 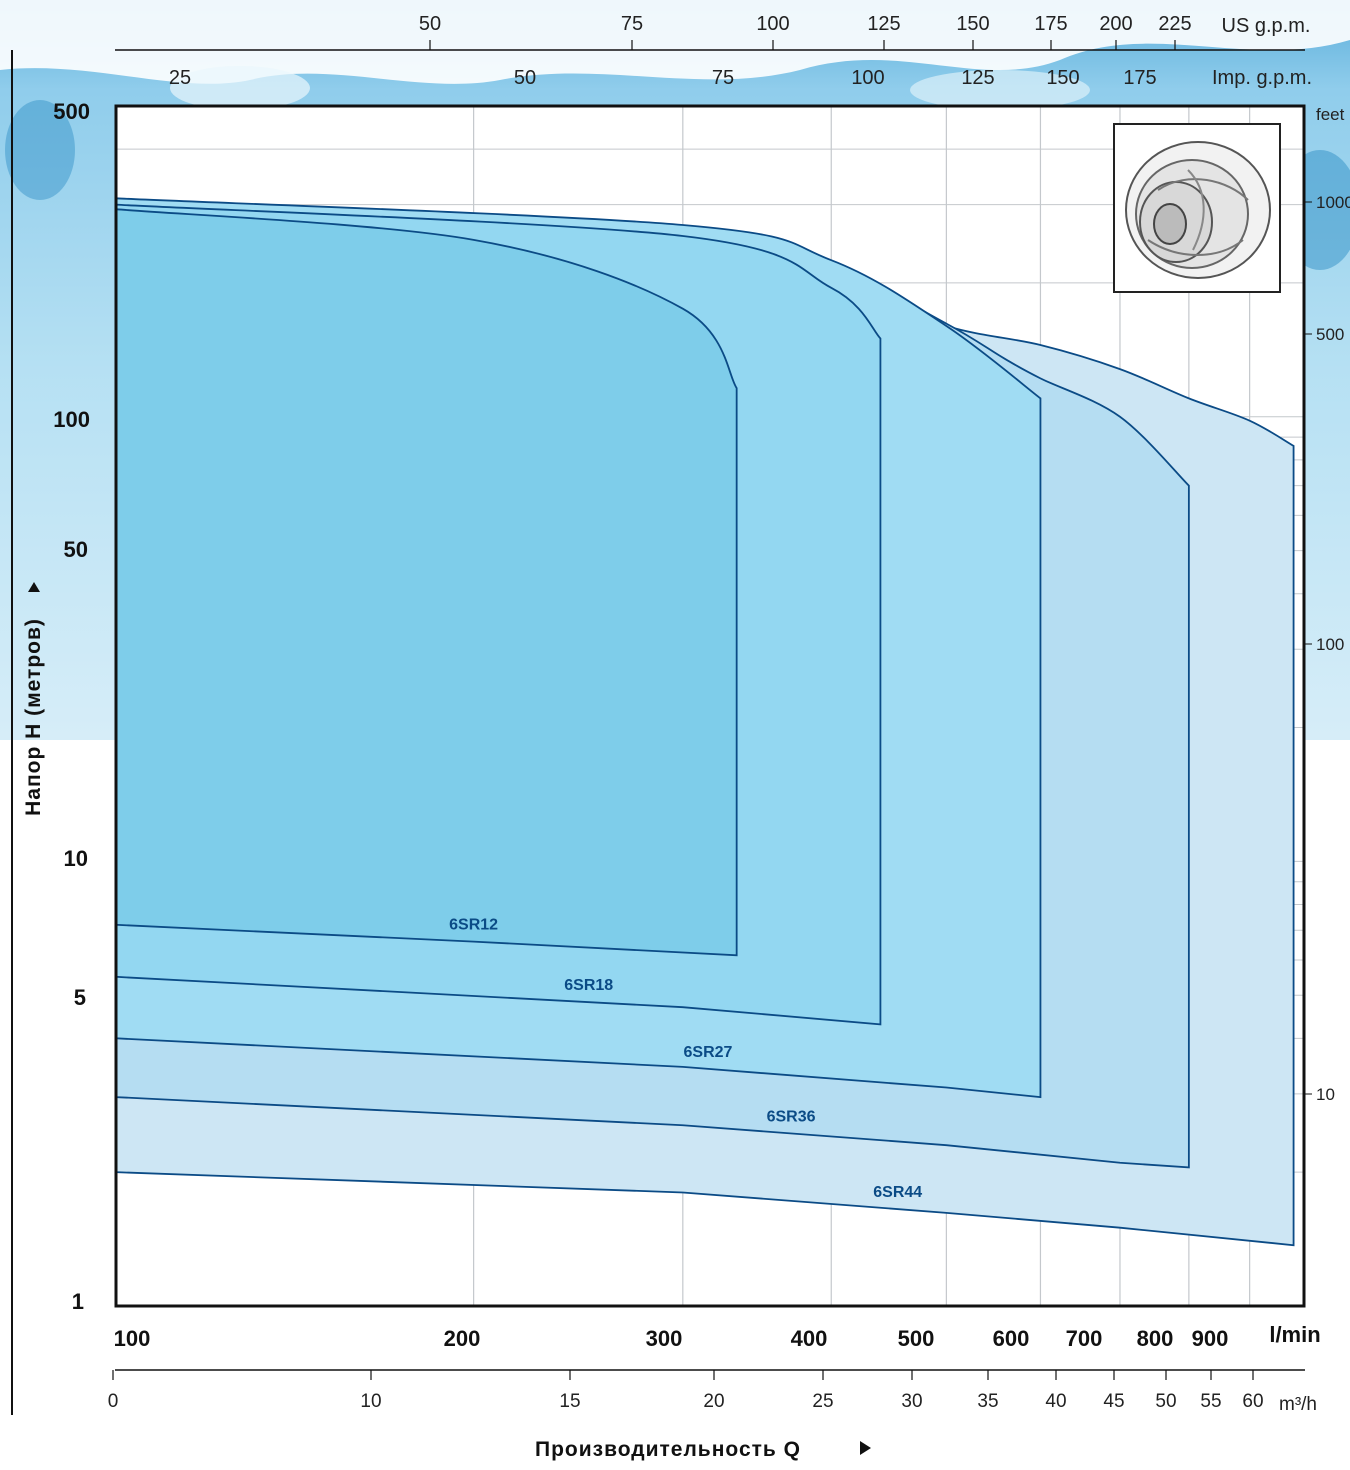 What do you see at coordinates (972, 24) in the screenshot?
I see `x-tick-label-us: 150` at bounding box center [972, 24].